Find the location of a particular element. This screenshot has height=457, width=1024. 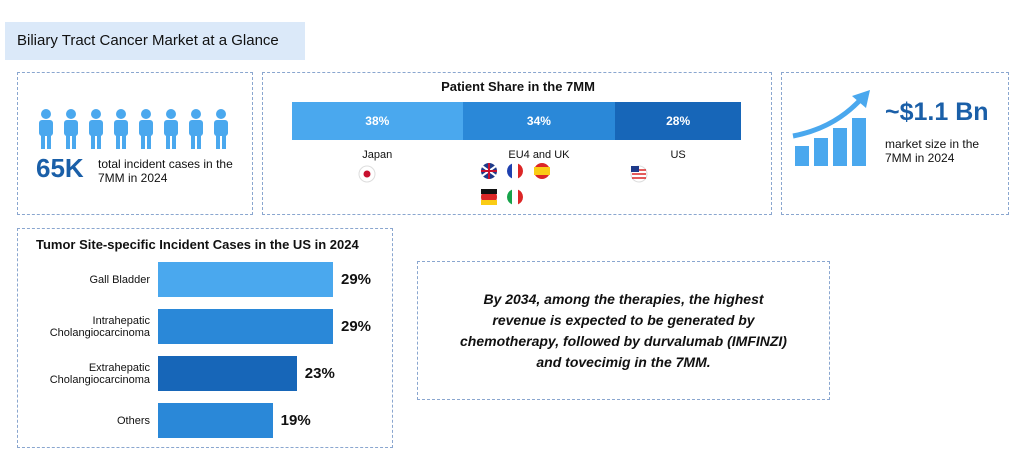

incident-value: 65K is located at coordinates (60, 168).